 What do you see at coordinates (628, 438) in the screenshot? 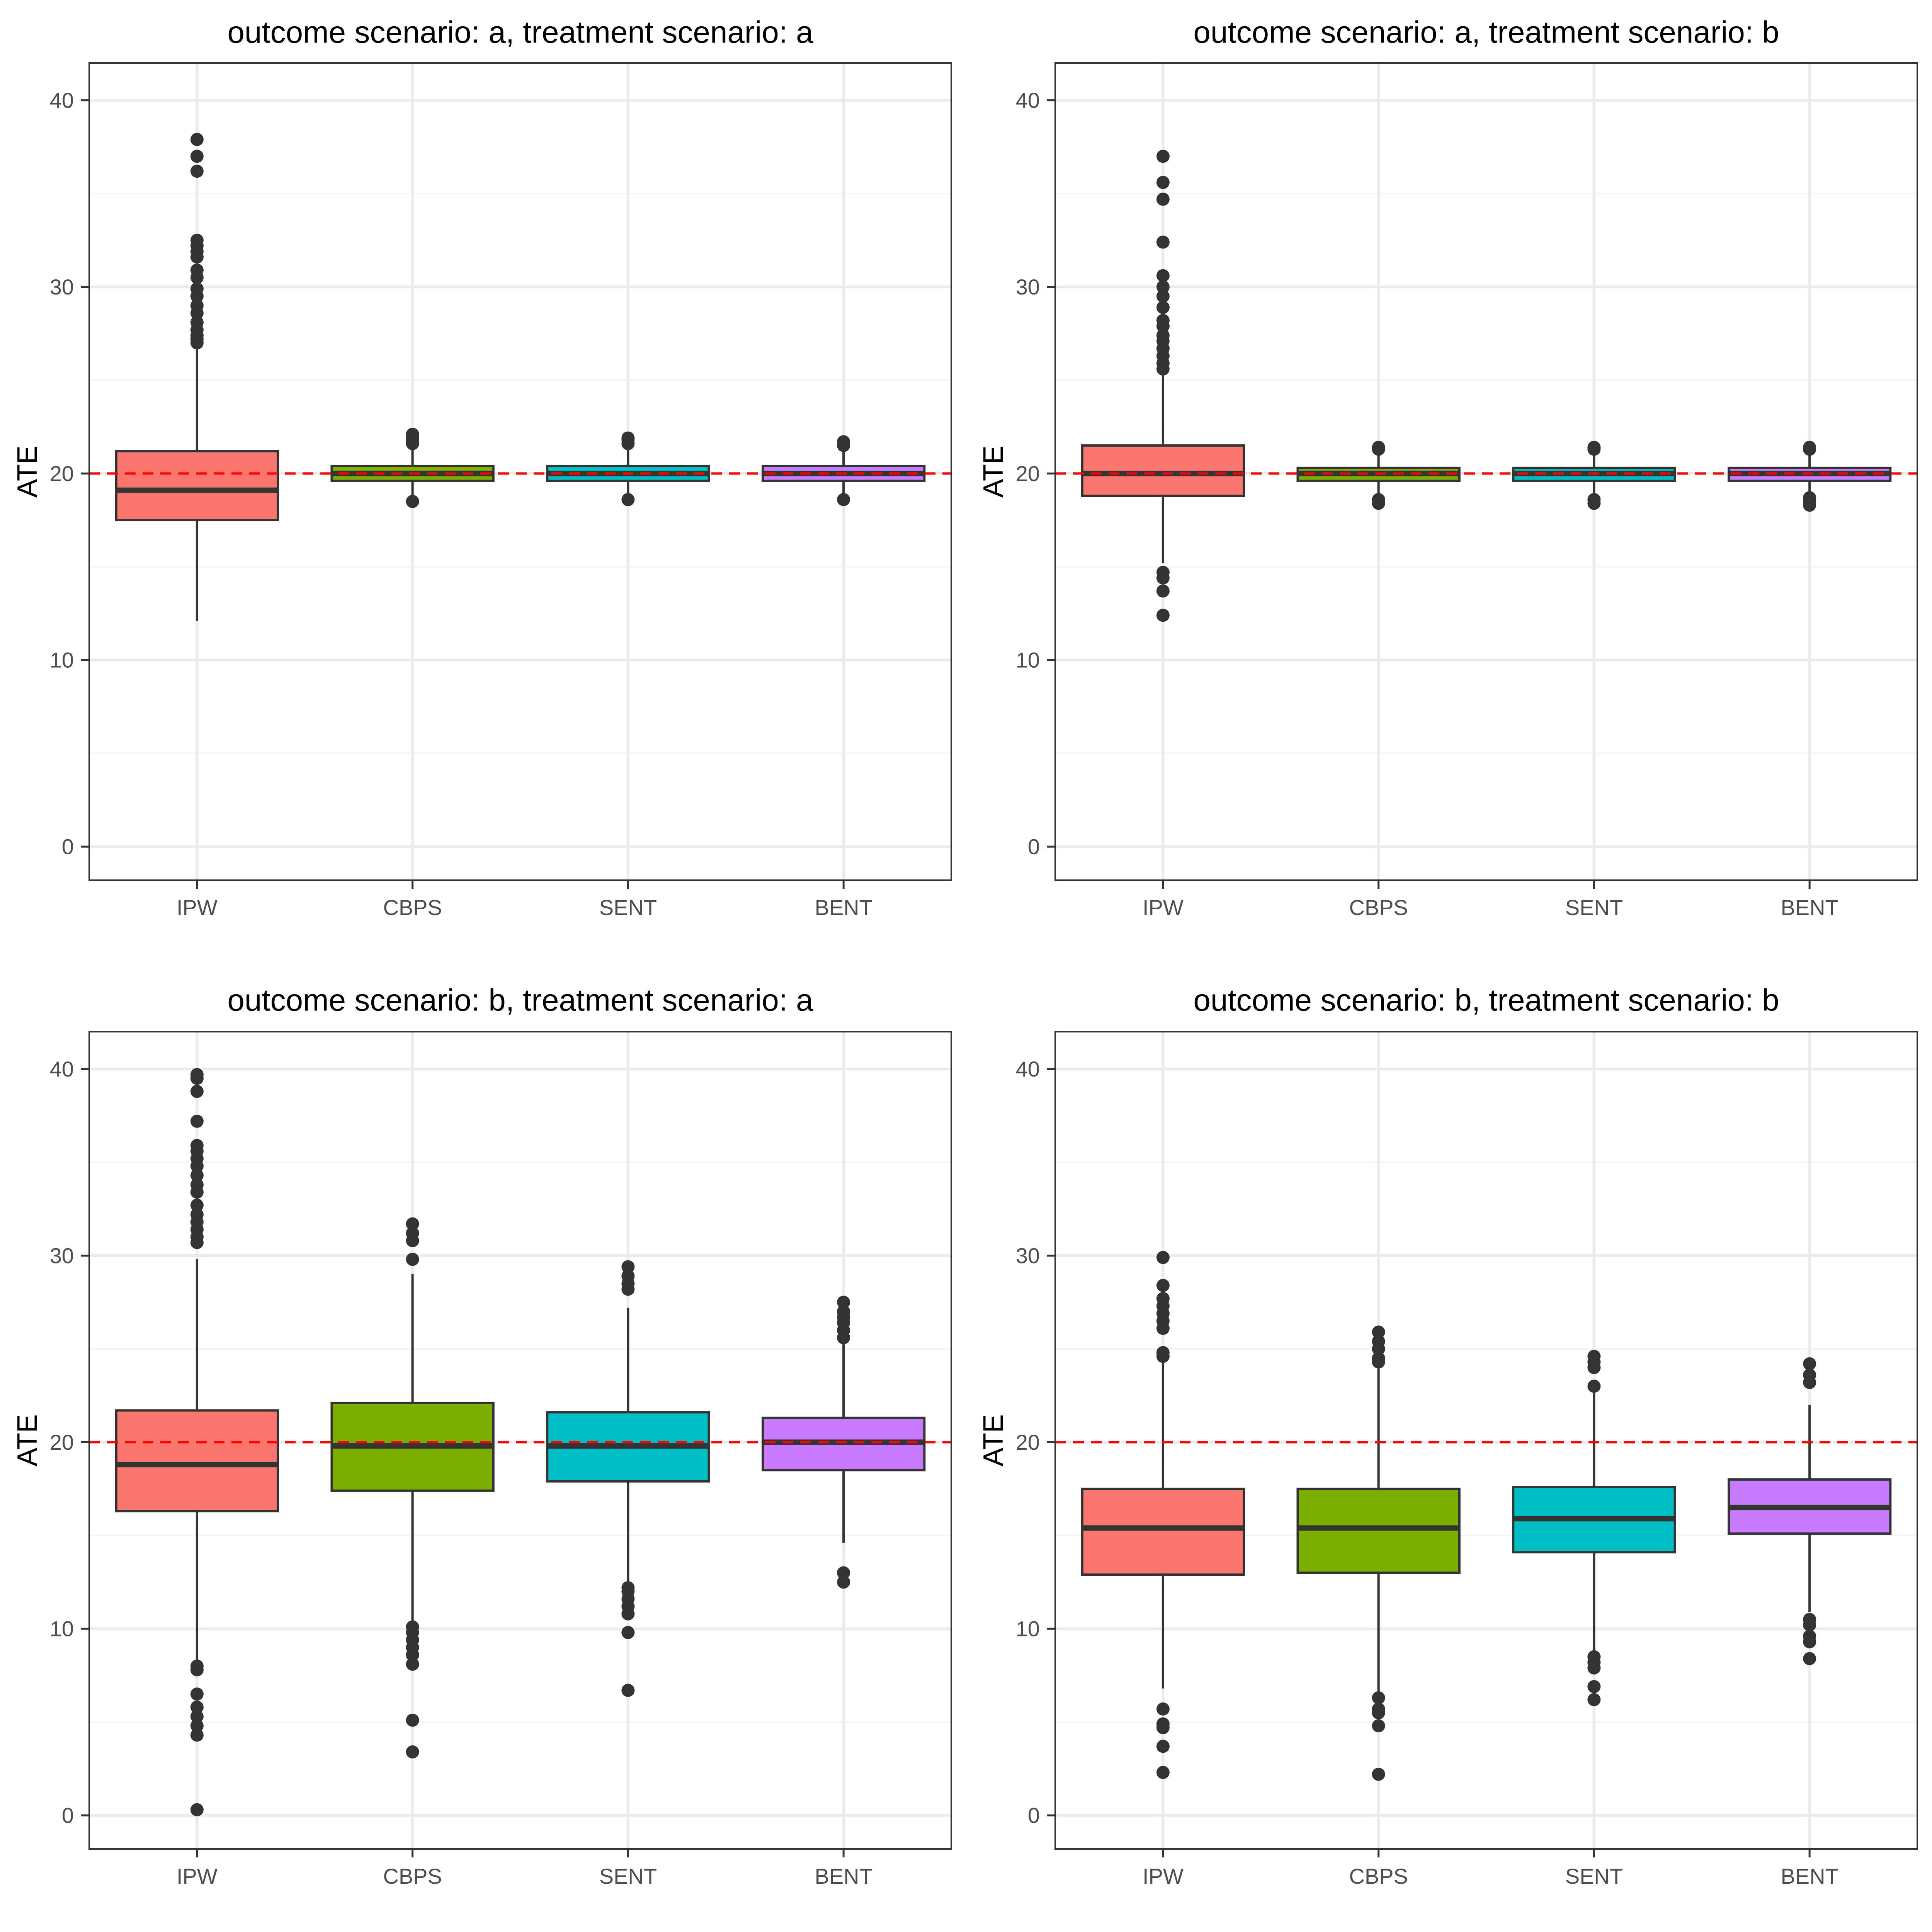
I see `panel-1-sent-outlier` at bounding box center [628, 438].